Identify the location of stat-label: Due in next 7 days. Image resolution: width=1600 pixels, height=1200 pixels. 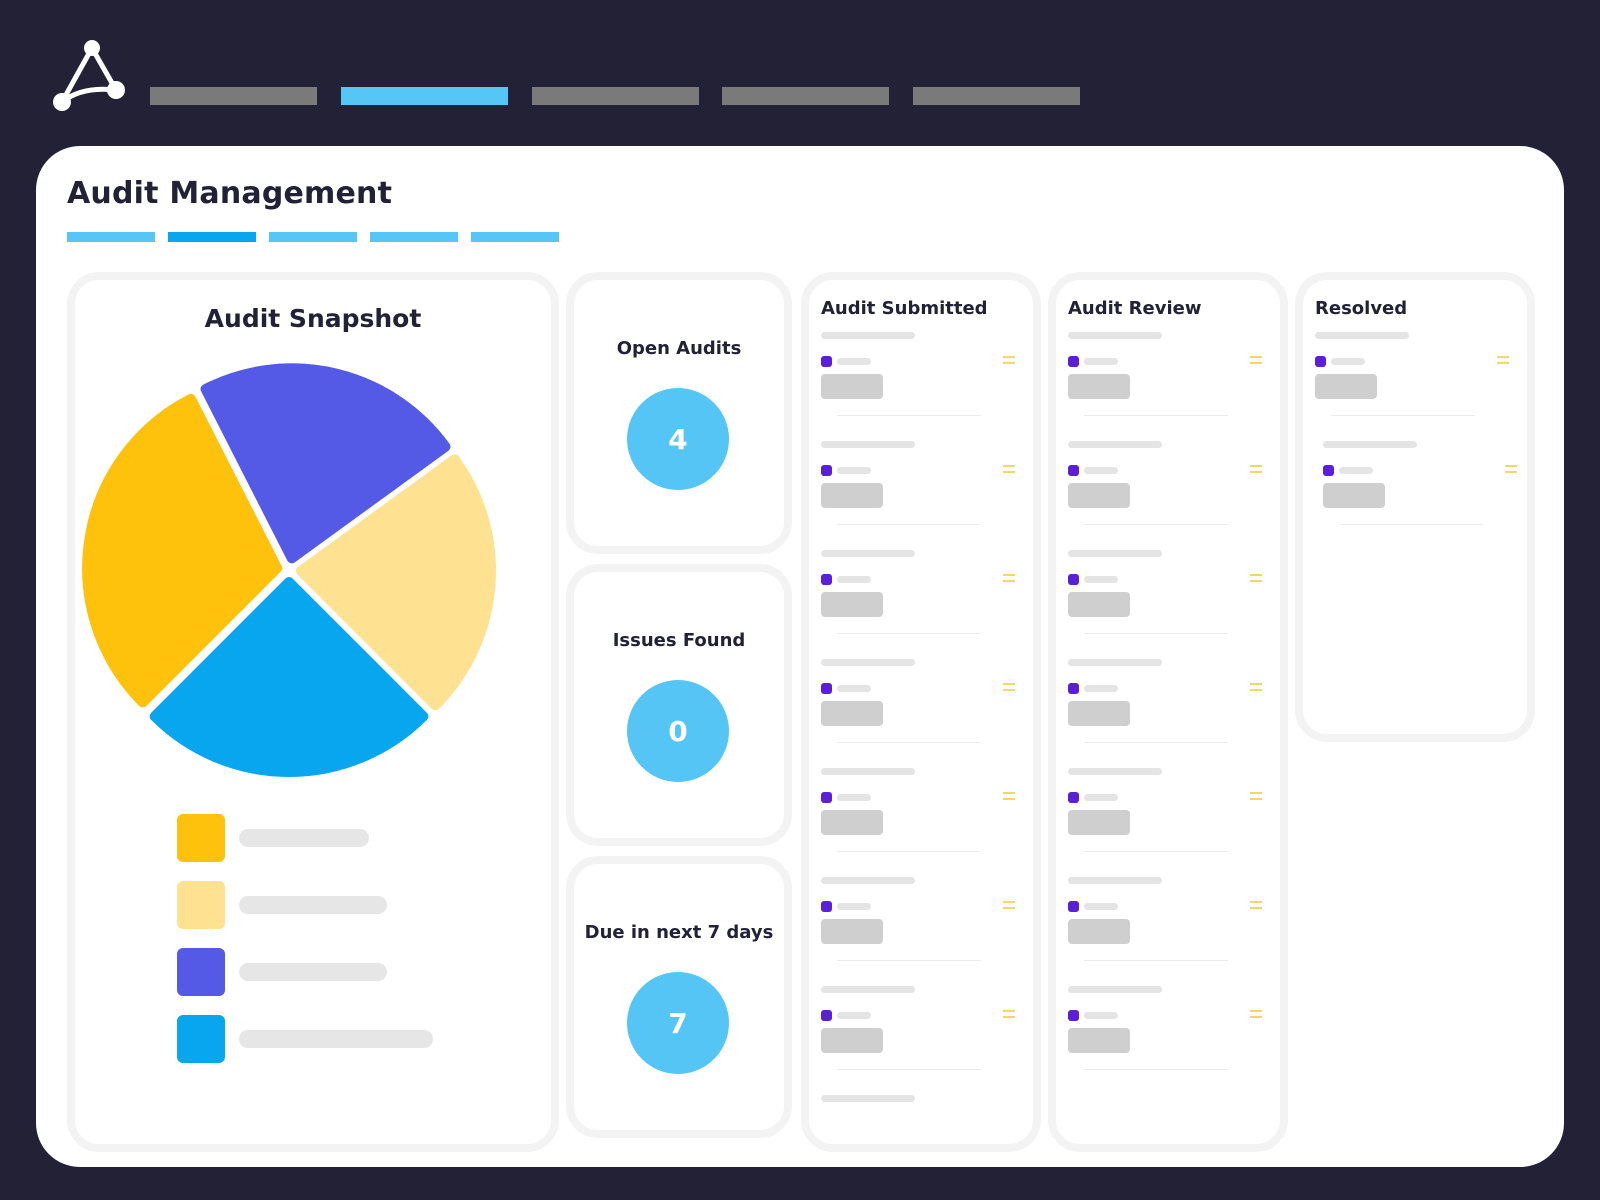
(679, 932).